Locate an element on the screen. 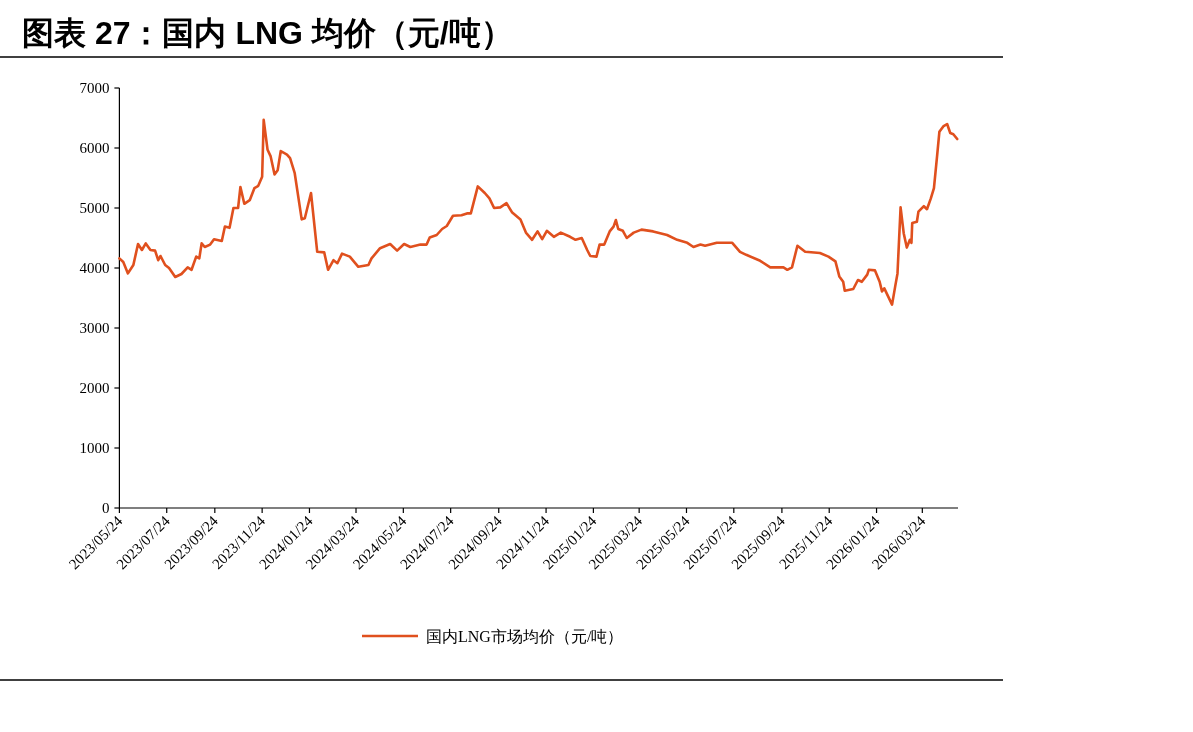 The image size is (1193, 732). y-tick-label: 5000 is located at coordinates (94, 208).